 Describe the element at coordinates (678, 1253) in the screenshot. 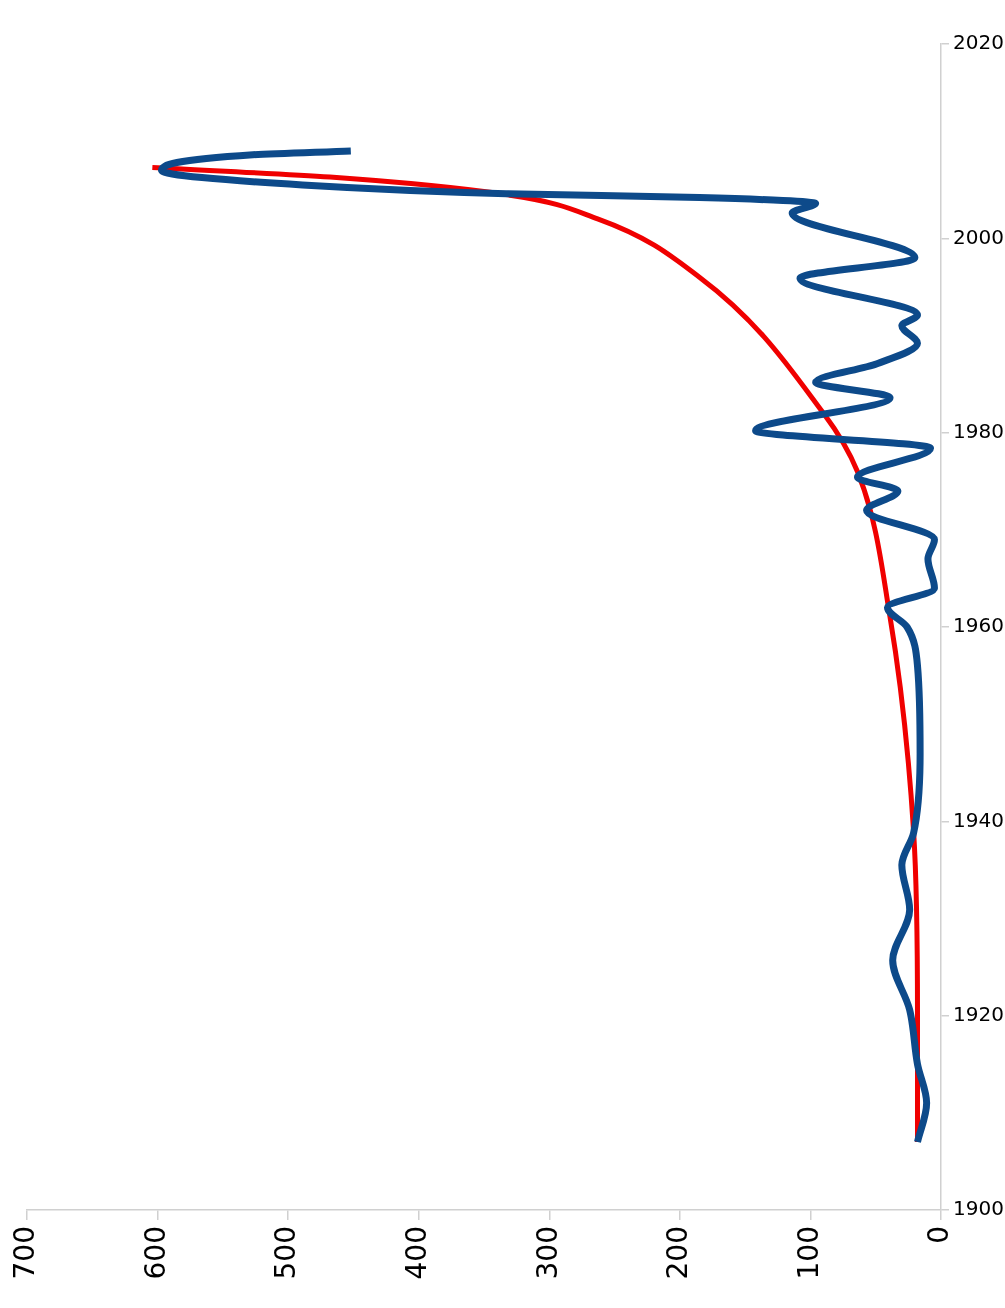

I see `x-tick-label: 200` at that location.